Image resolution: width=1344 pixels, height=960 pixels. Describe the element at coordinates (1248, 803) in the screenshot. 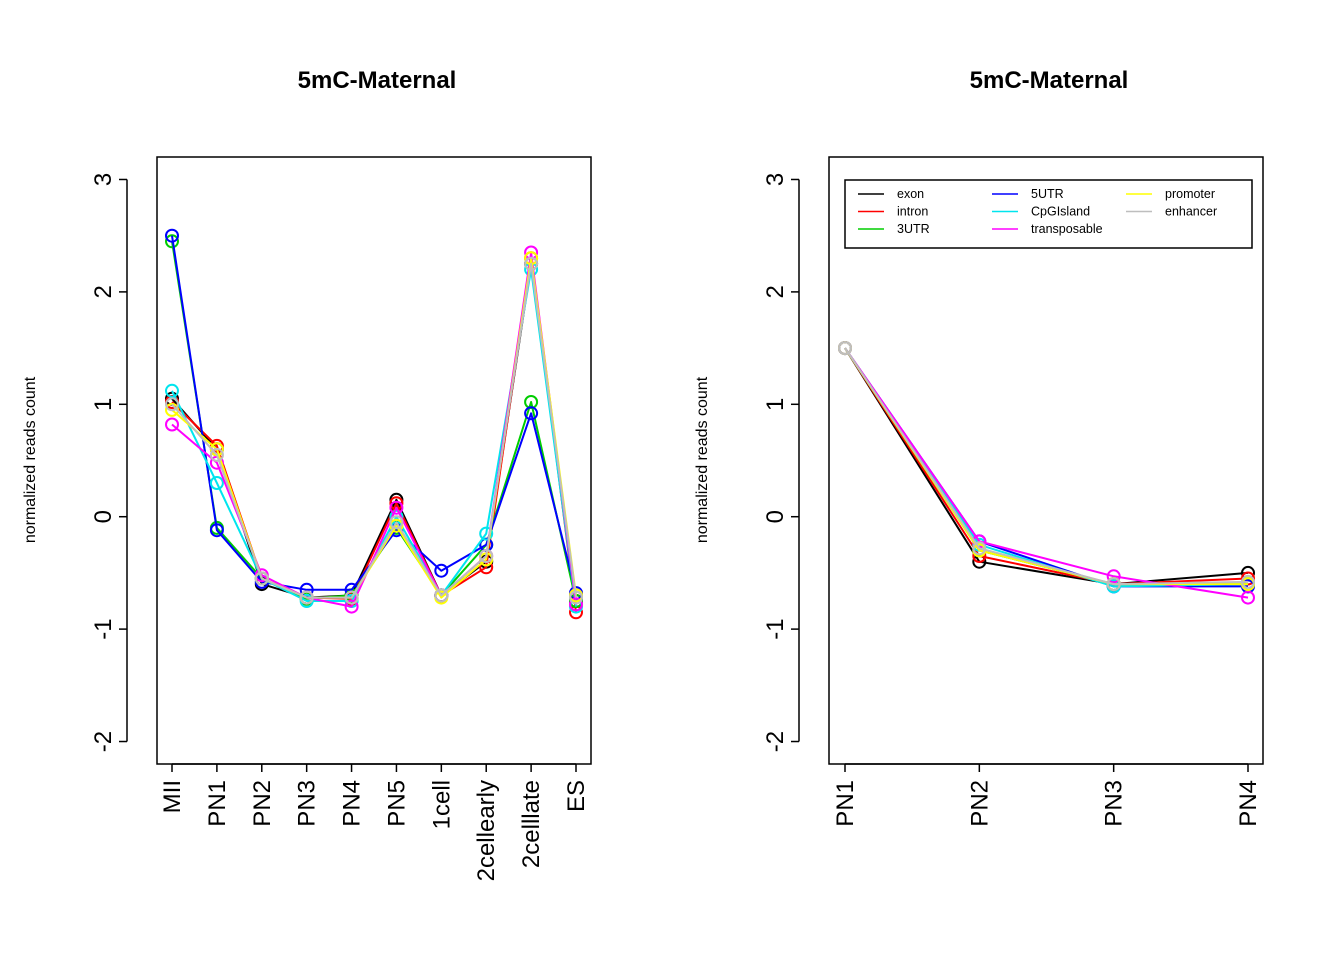

I see `chart-right-x-tick-label: PN4` at that location.